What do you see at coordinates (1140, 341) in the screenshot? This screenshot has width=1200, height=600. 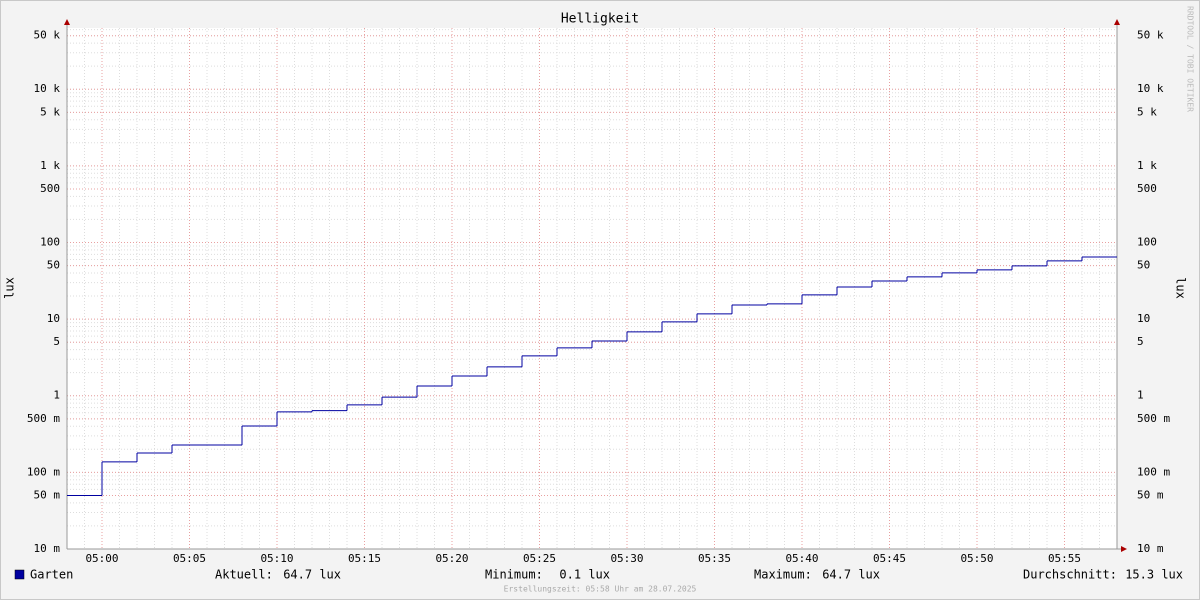 I see `y2-tick-label: 5` at bounding box center [1140, 341].